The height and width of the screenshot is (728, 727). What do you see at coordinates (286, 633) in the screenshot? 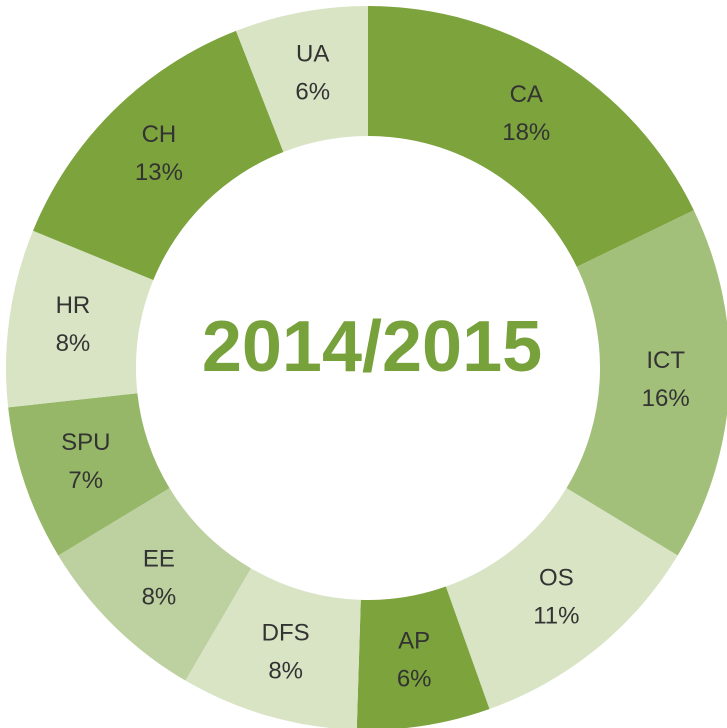
I see `slice-category-label: DFS` at bounding box center [286, 633].